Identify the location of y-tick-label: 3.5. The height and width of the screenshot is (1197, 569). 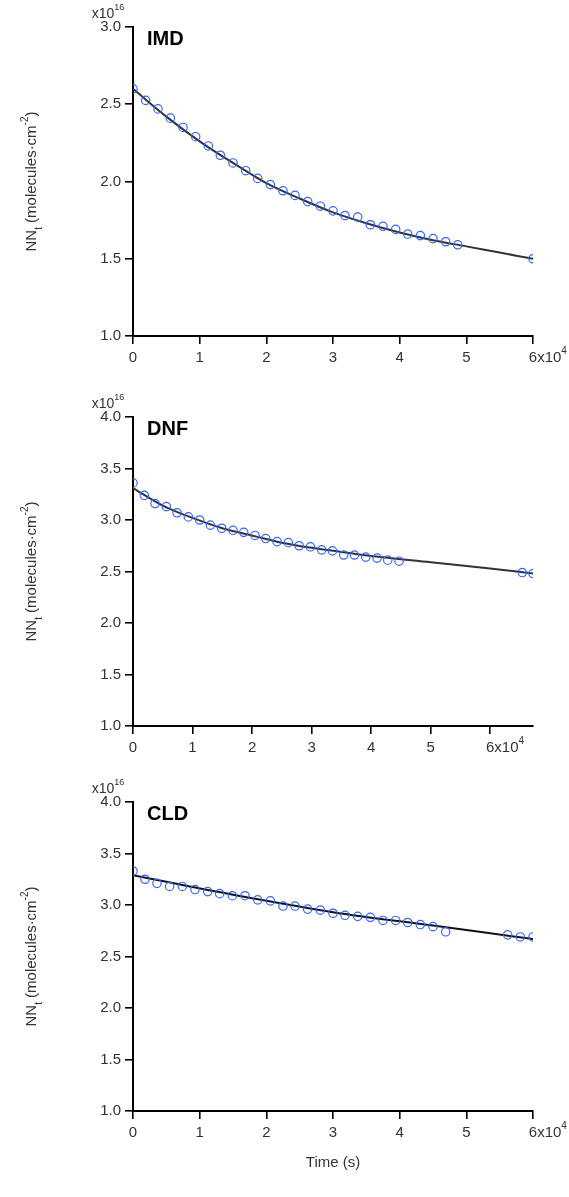
(111, 467).